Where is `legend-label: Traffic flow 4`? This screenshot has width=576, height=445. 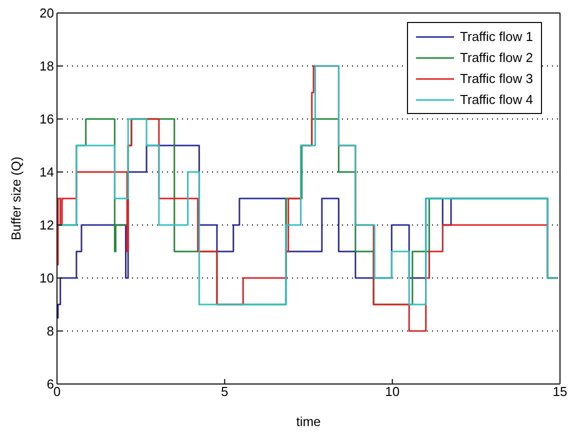 legend-label: Traffic flow 4 is located at coordinates (496, 100).